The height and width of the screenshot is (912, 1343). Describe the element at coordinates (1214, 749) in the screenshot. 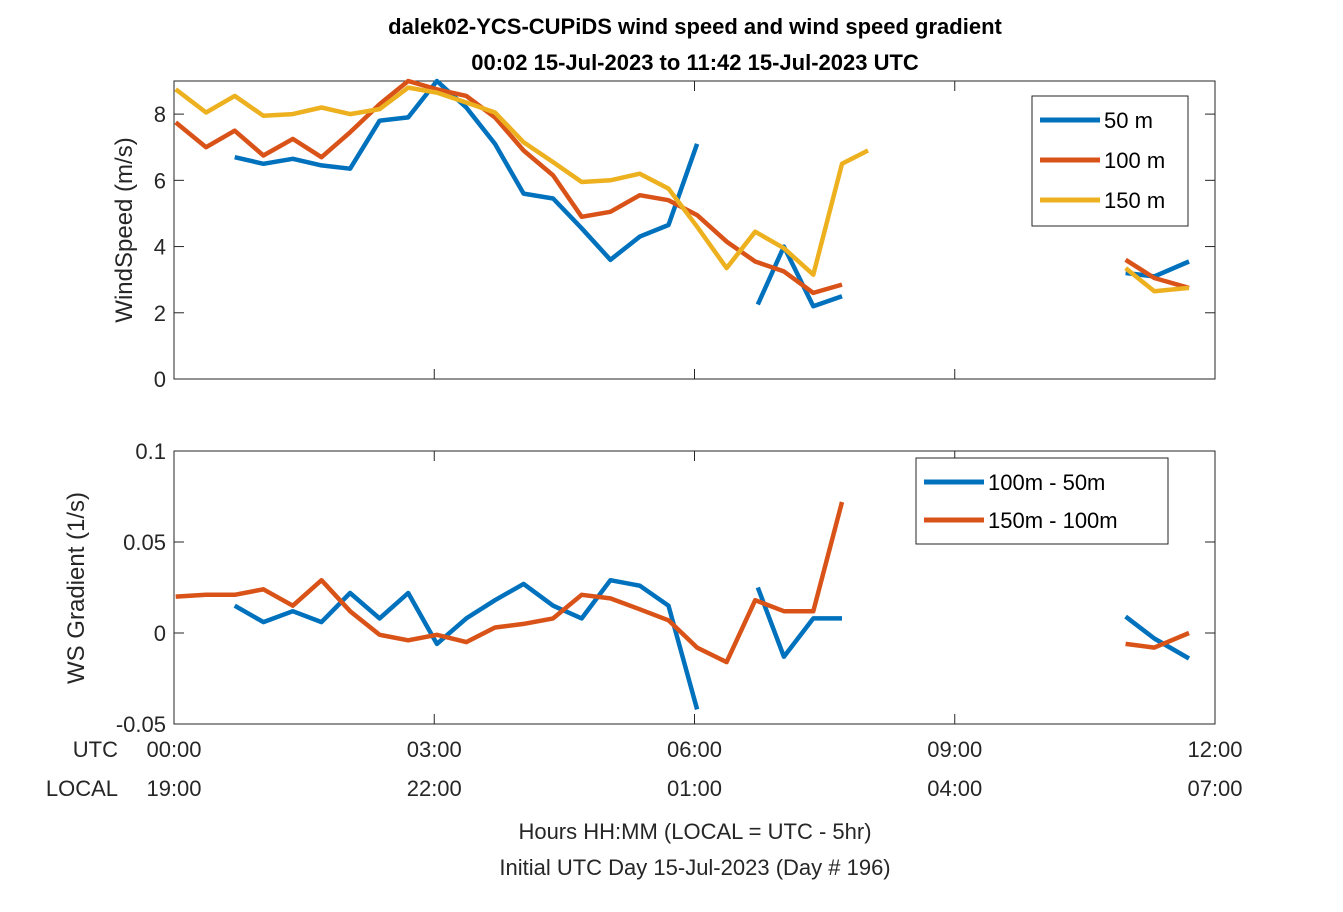

I see `utc-tick-label: 12:00` at that location.